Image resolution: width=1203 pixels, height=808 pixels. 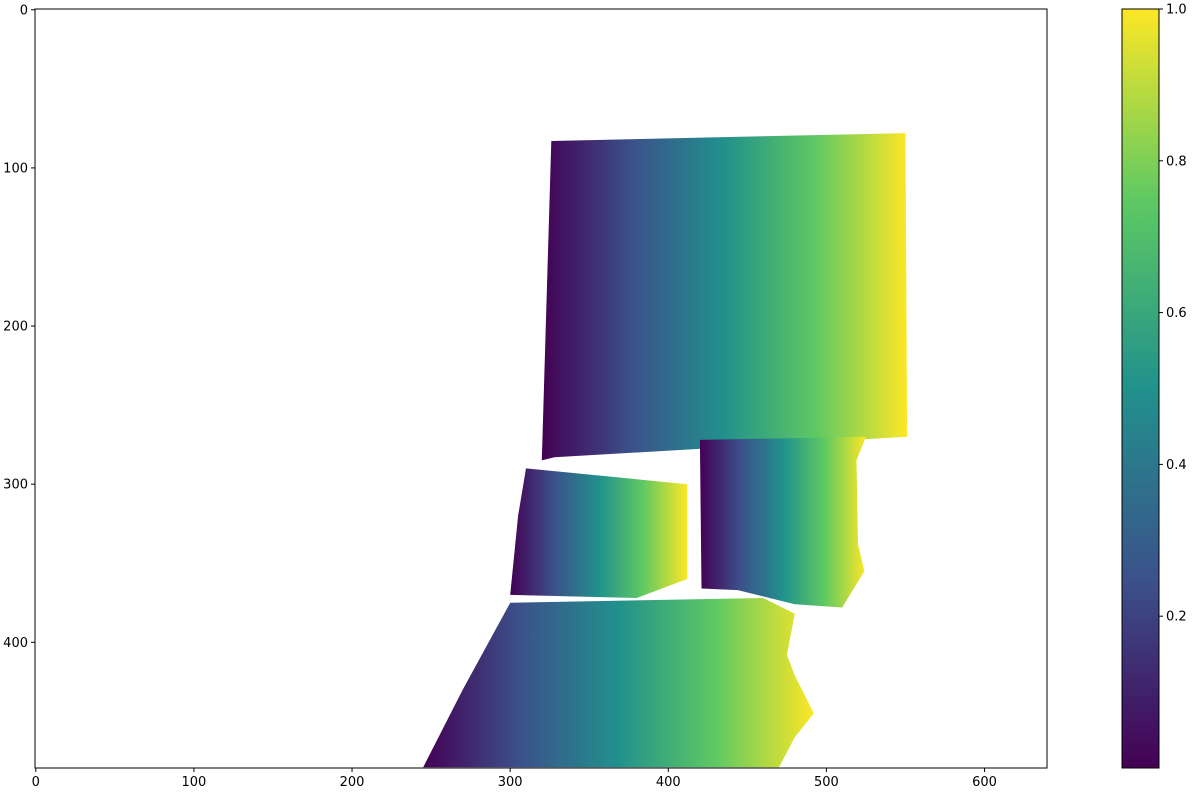 I want to click on colorbar-frame, so click(x=1140, y=388).